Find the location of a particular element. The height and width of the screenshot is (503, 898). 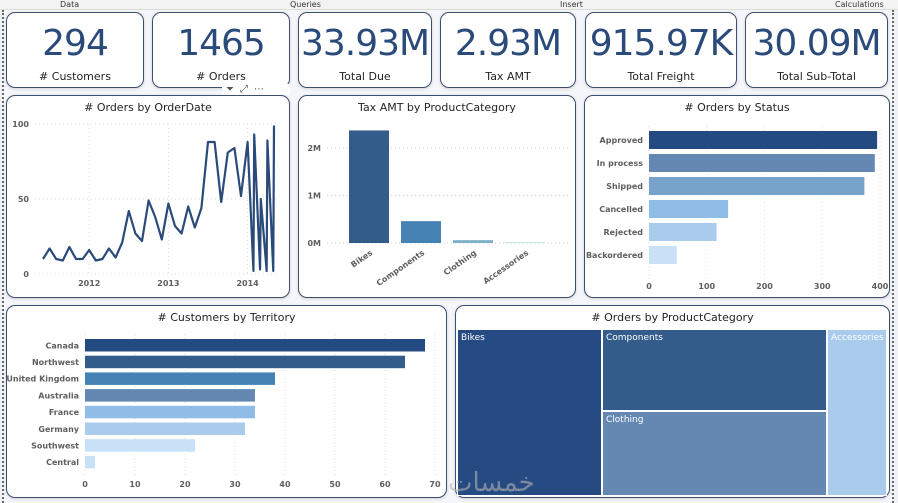

x-tick-label: Accessories is located at coordinates (506, 267).